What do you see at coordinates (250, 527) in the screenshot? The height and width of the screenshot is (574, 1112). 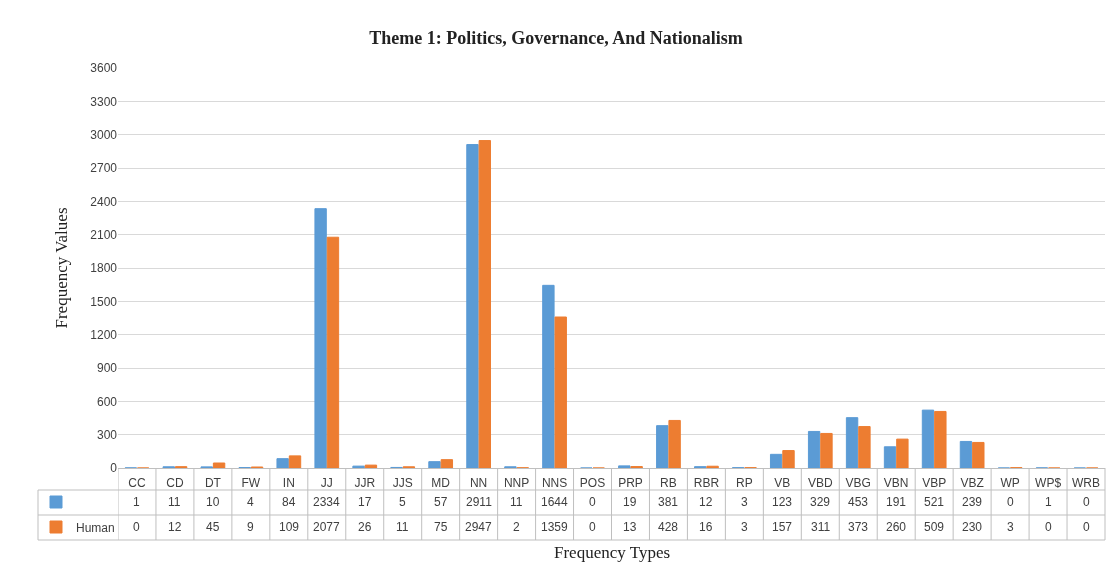 I see `data-label: 9` at bounding box center [250, 527].